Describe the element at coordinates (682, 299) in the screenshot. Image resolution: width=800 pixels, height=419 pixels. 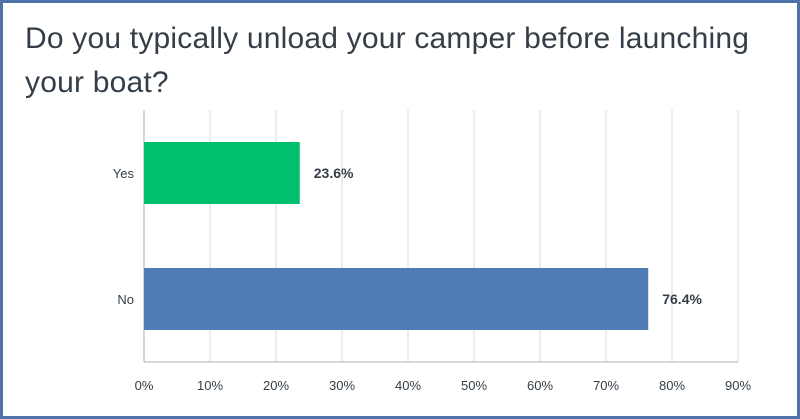
I see `data-label: 76.4%` at that location.